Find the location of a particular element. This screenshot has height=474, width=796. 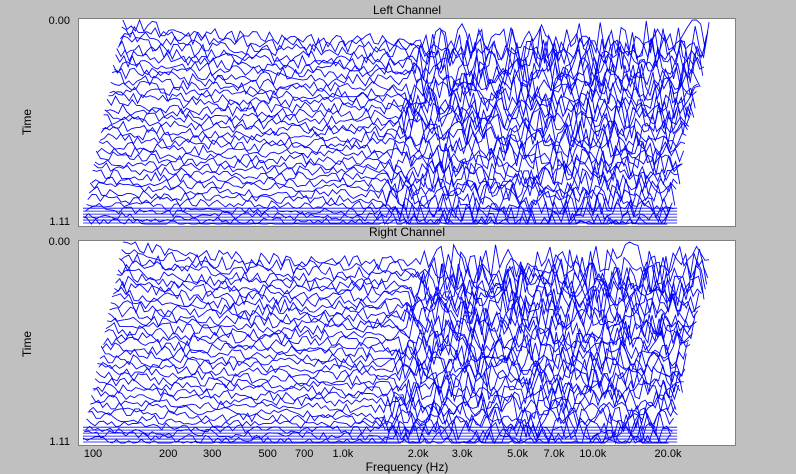

x-tick-label: 100 is located at coordinates (93, 454).